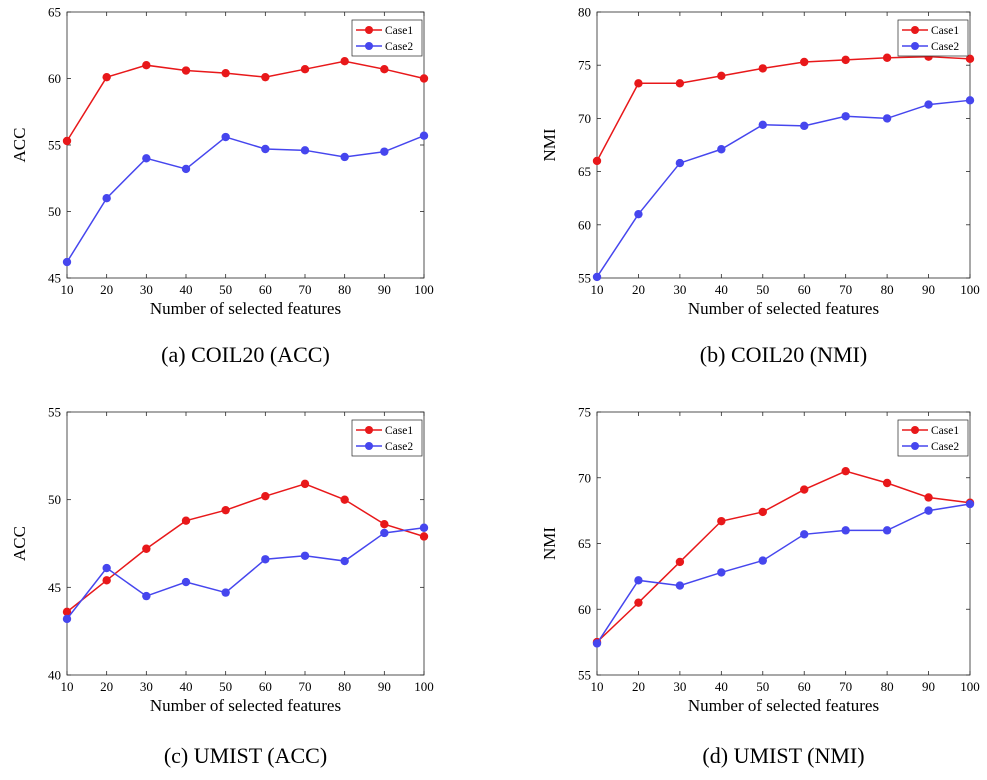 The image size is (987, 780). Describe the element at coordinates (970, 686) in the screenshot. I see `x-tick-label: 100` at that location.